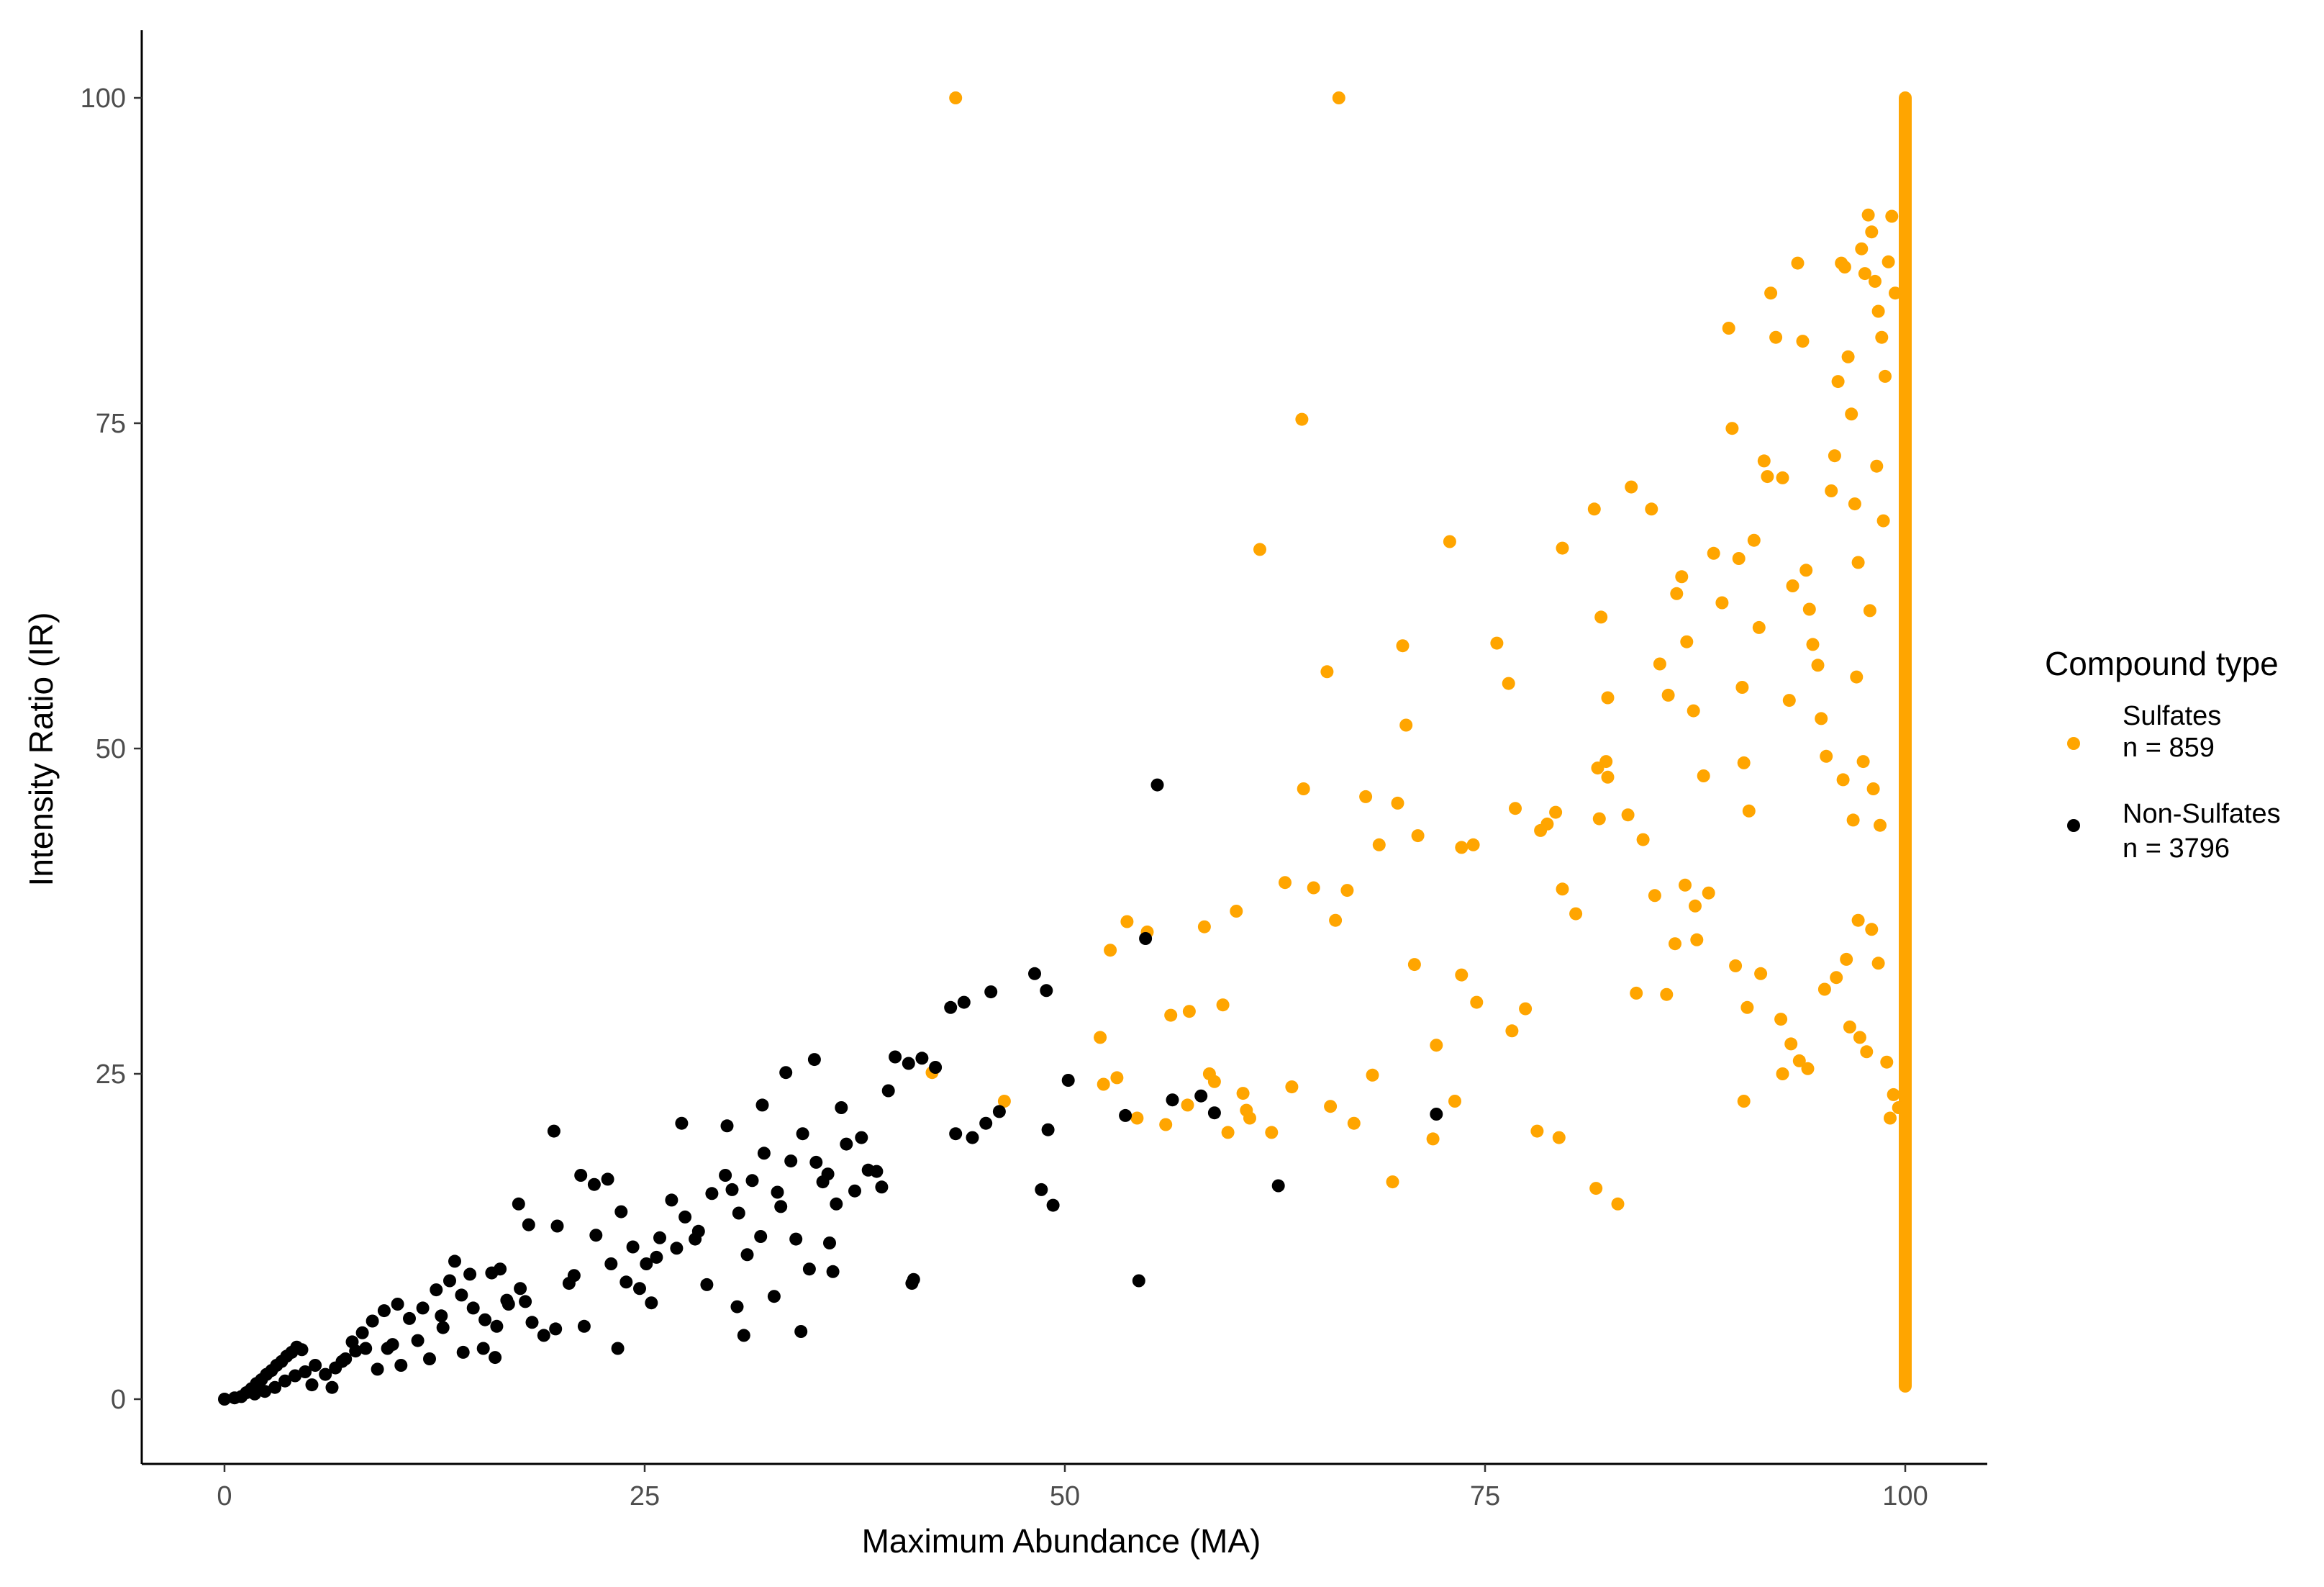 Image resolution: width=2324 pixels, height=1587 pixels. What do you see at coordinates (2162, 663) in the screenshot?
I see `legend-title: Compound type` at bounding box center [2162, 663].